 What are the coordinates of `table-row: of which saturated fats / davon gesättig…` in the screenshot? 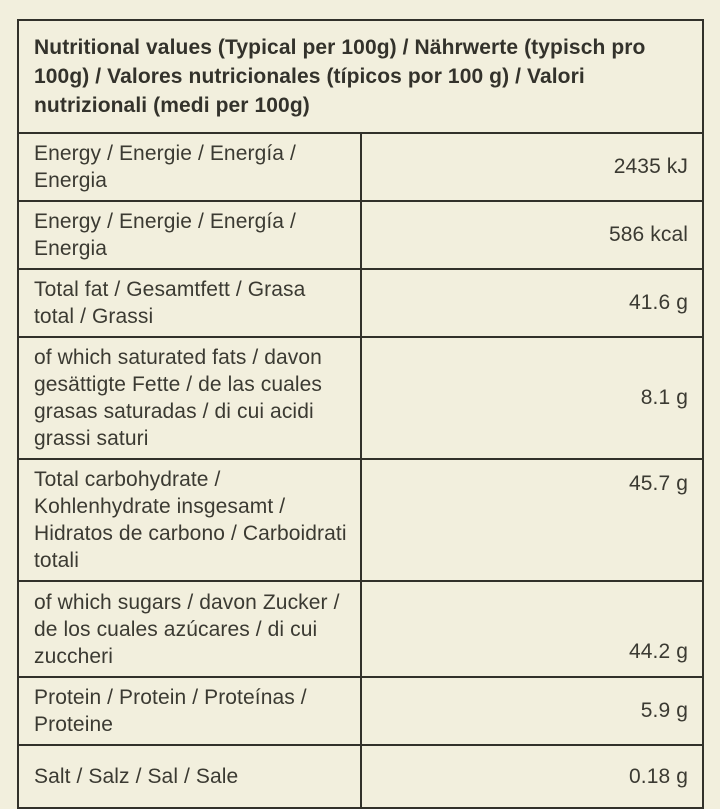 It's located at (360, 398).